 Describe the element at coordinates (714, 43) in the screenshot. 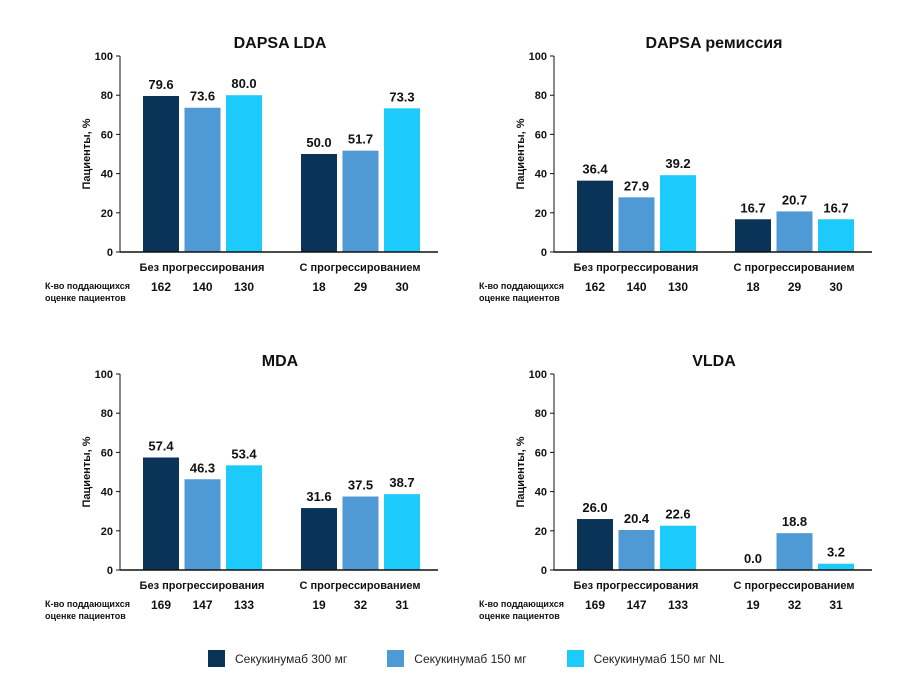

I see `chart-title: DAPSA ремиссия` at that location.